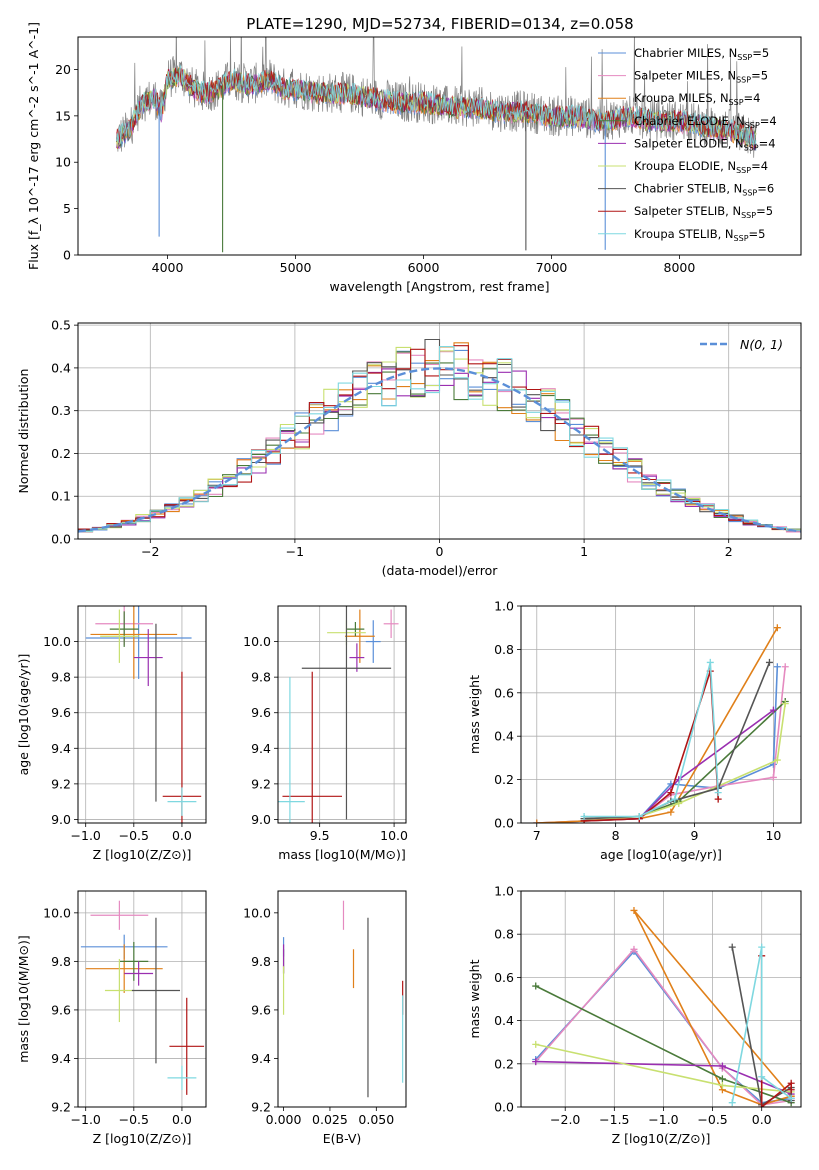  Describe the element at coordinates (504, 1107) in the screenshot. I see `y-tick-label: 0.0` at that location.